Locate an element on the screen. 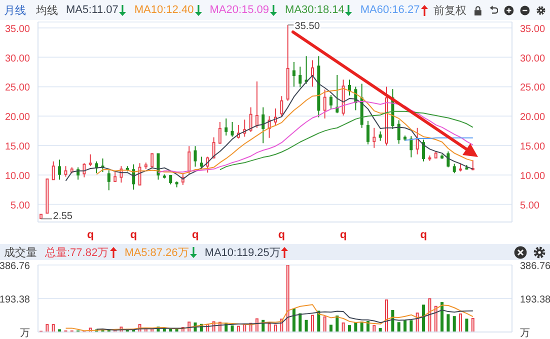 This screenshot has width=550, height=339. y2-tick-label: 15.00 is located at coordinates (533, 147).